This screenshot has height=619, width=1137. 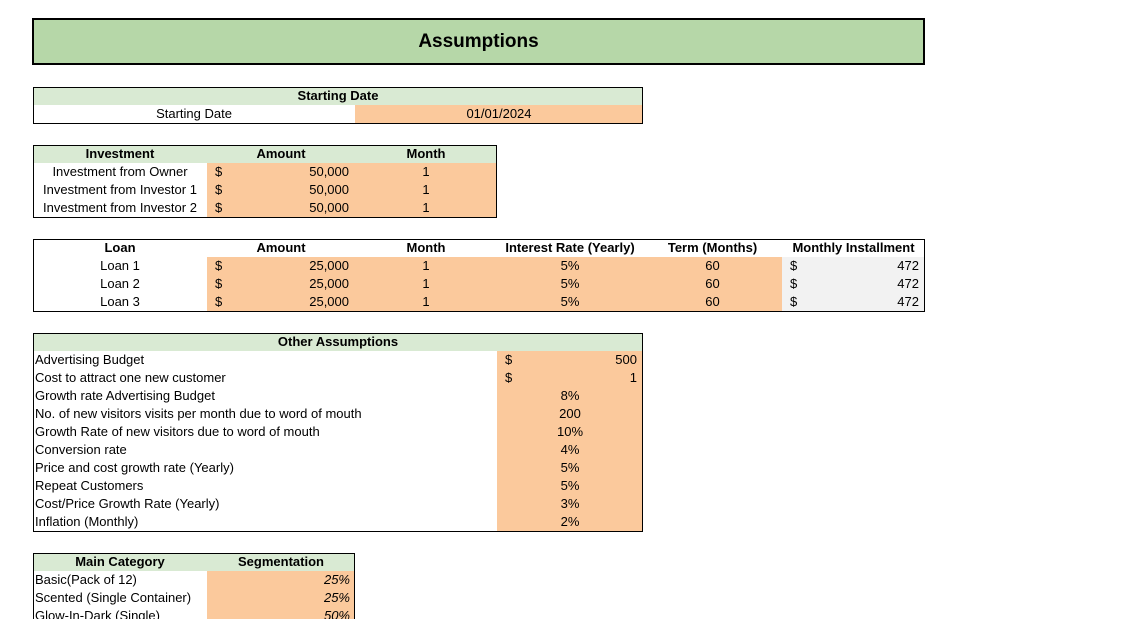 I want to click on column-header: Segmentation, so click(x=281, y=561).